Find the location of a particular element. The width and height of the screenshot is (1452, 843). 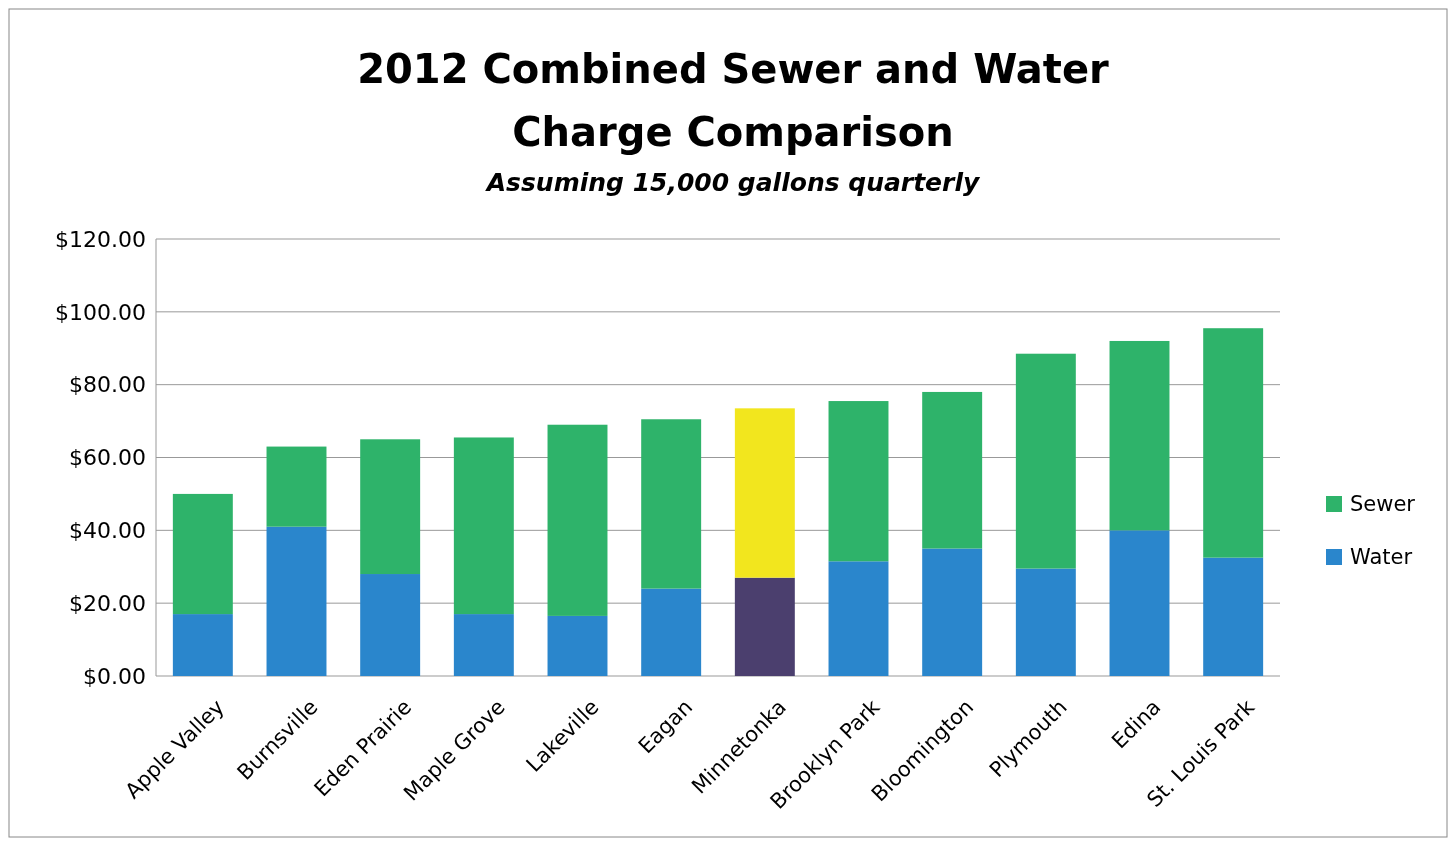

chart-title: 2012 Combined Sewer and Water Charge Comparison is located at coordinates (733, 100).